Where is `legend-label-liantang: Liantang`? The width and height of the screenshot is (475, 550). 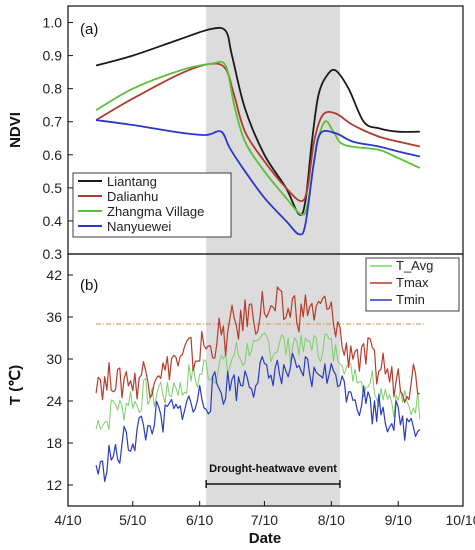 legend-label-liantang: Liantang is located at coordinates (132, 181).